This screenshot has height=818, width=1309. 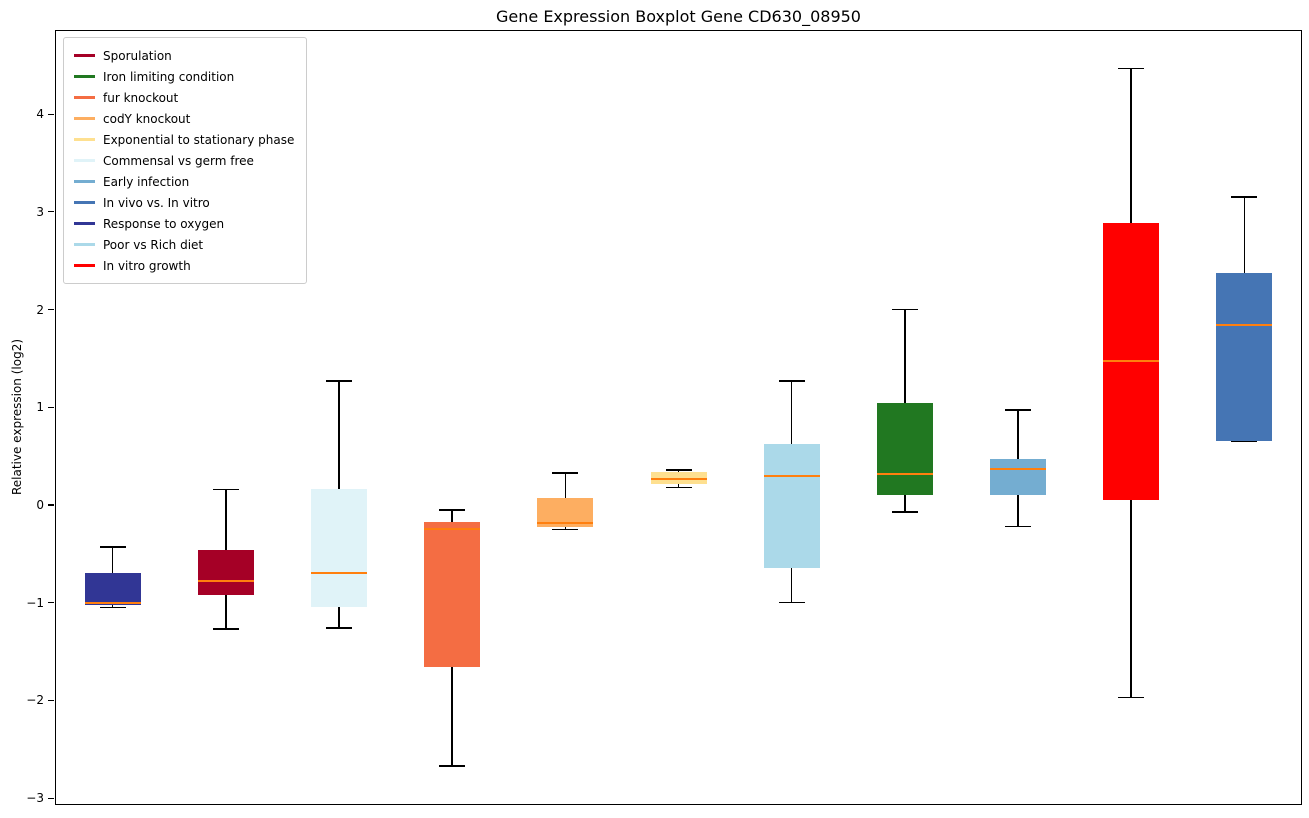 I want to click on y-tick-label: 4, so click(x=40, y=114).